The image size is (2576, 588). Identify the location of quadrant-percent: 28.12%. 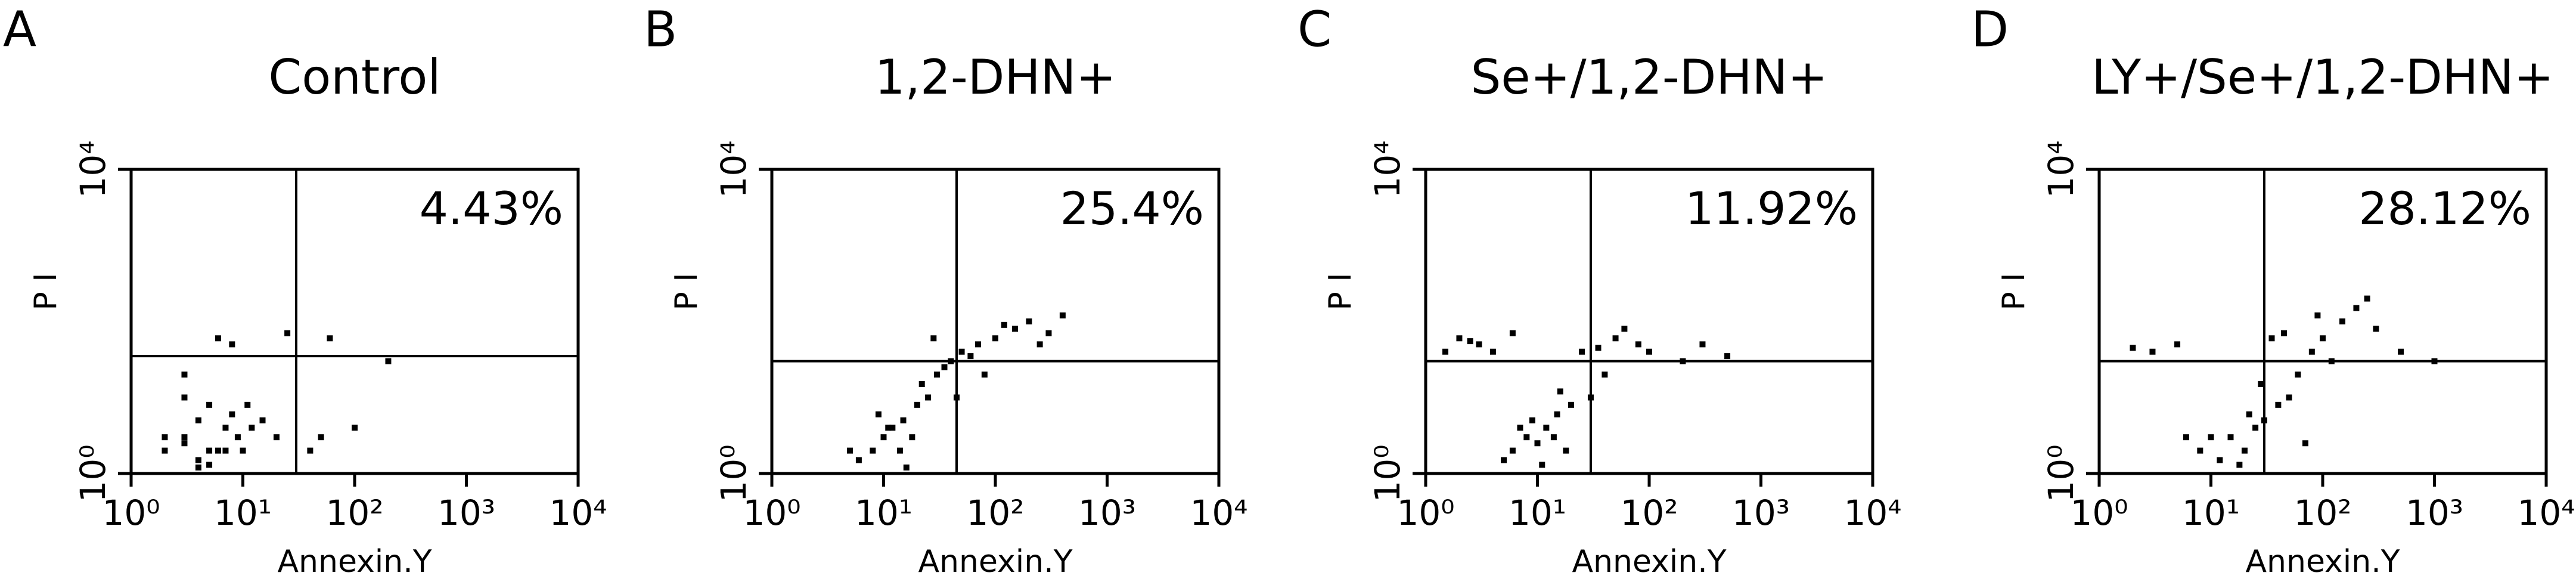
(2444, 208).